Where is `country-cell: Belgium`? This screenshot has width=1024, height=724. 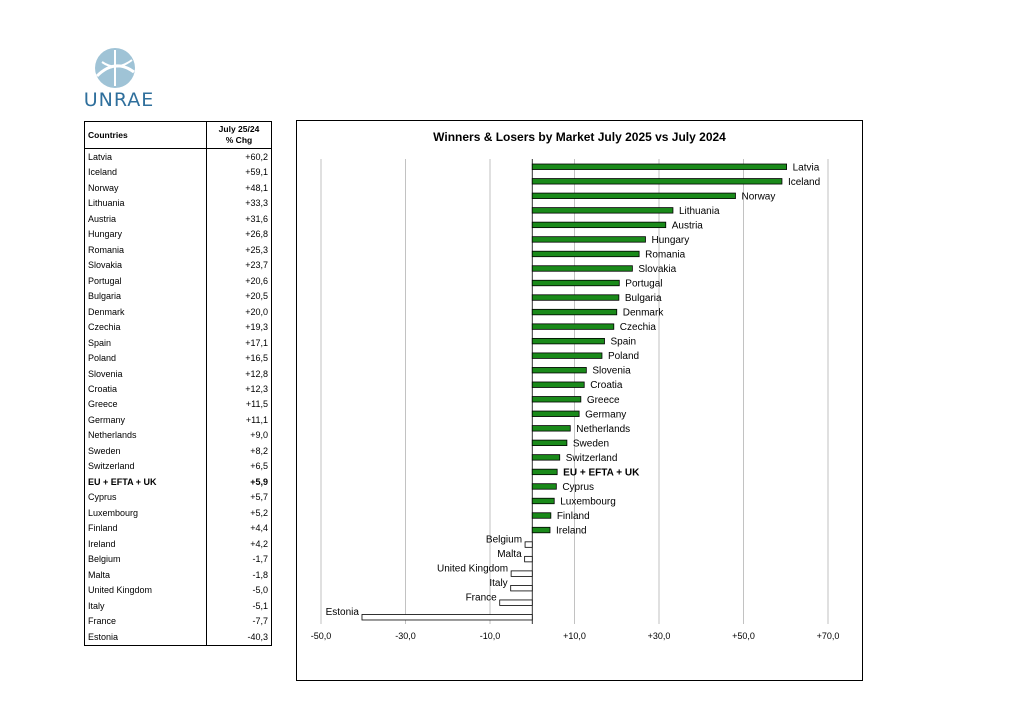 country-cell: Belgium is located at coordinates (145, 559).